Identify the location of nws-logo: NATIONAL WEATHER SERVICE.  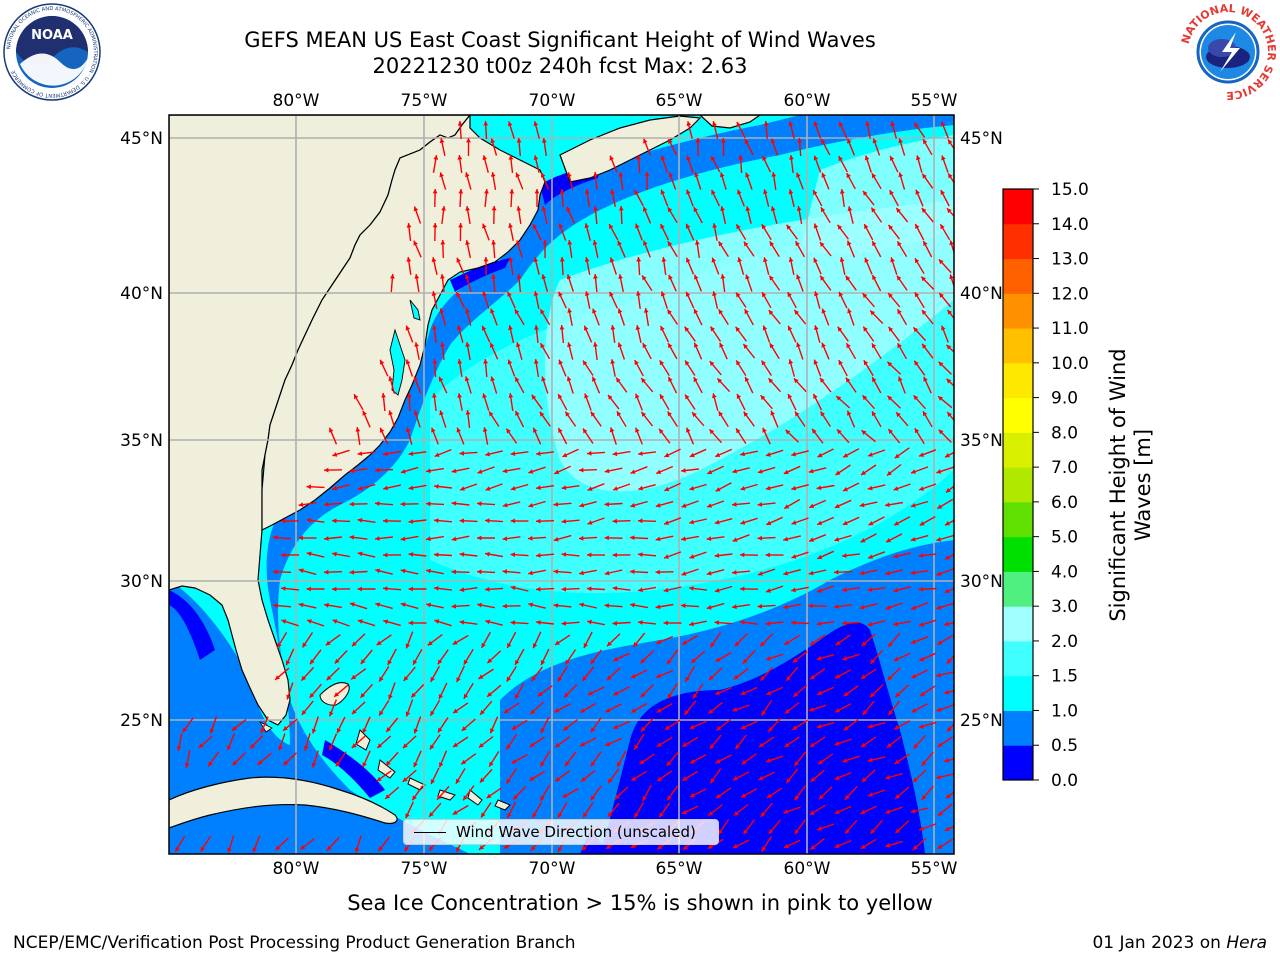
(1228, 52).